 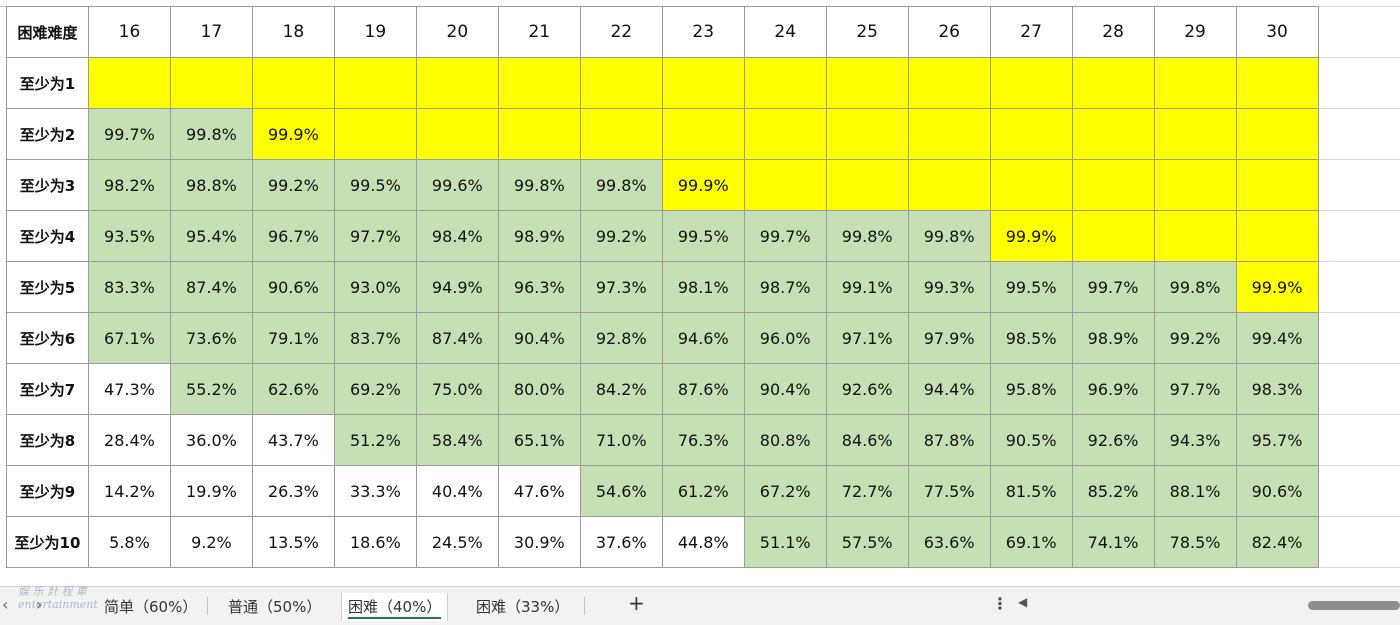 What do you see at coordinates (48, 440) in the screenshot?
I see `row-header-cell: 至少为8` at bounding box center [48, 440].